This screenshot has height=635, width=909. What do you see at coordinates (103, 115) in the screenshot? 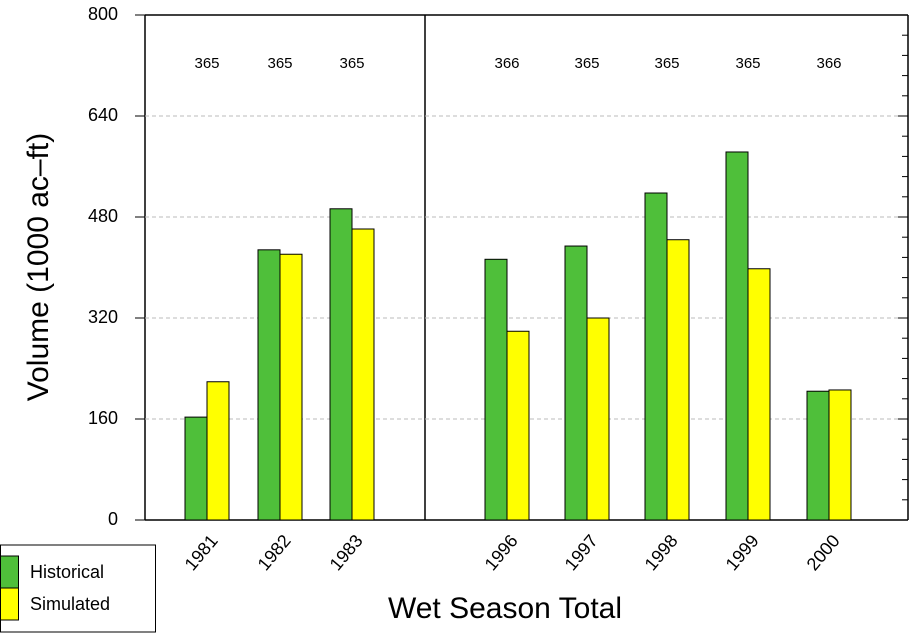
I see `y-tick-label: 640` at bounding box center [103, 115].